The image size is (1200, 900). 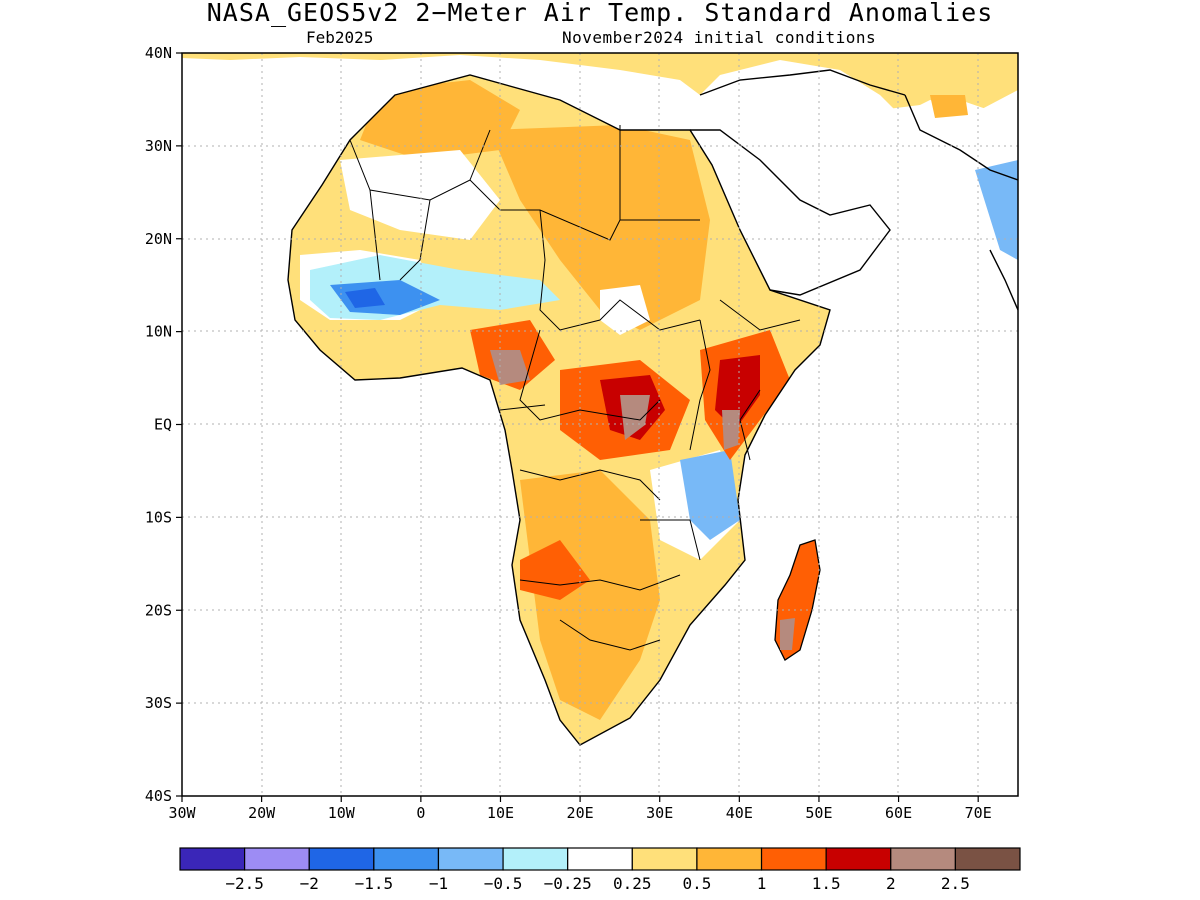 What do you see at coordinates (500, 813) in the screenshot?
I see `lon-tick-label: 10E` at bounding box center [500, 813].